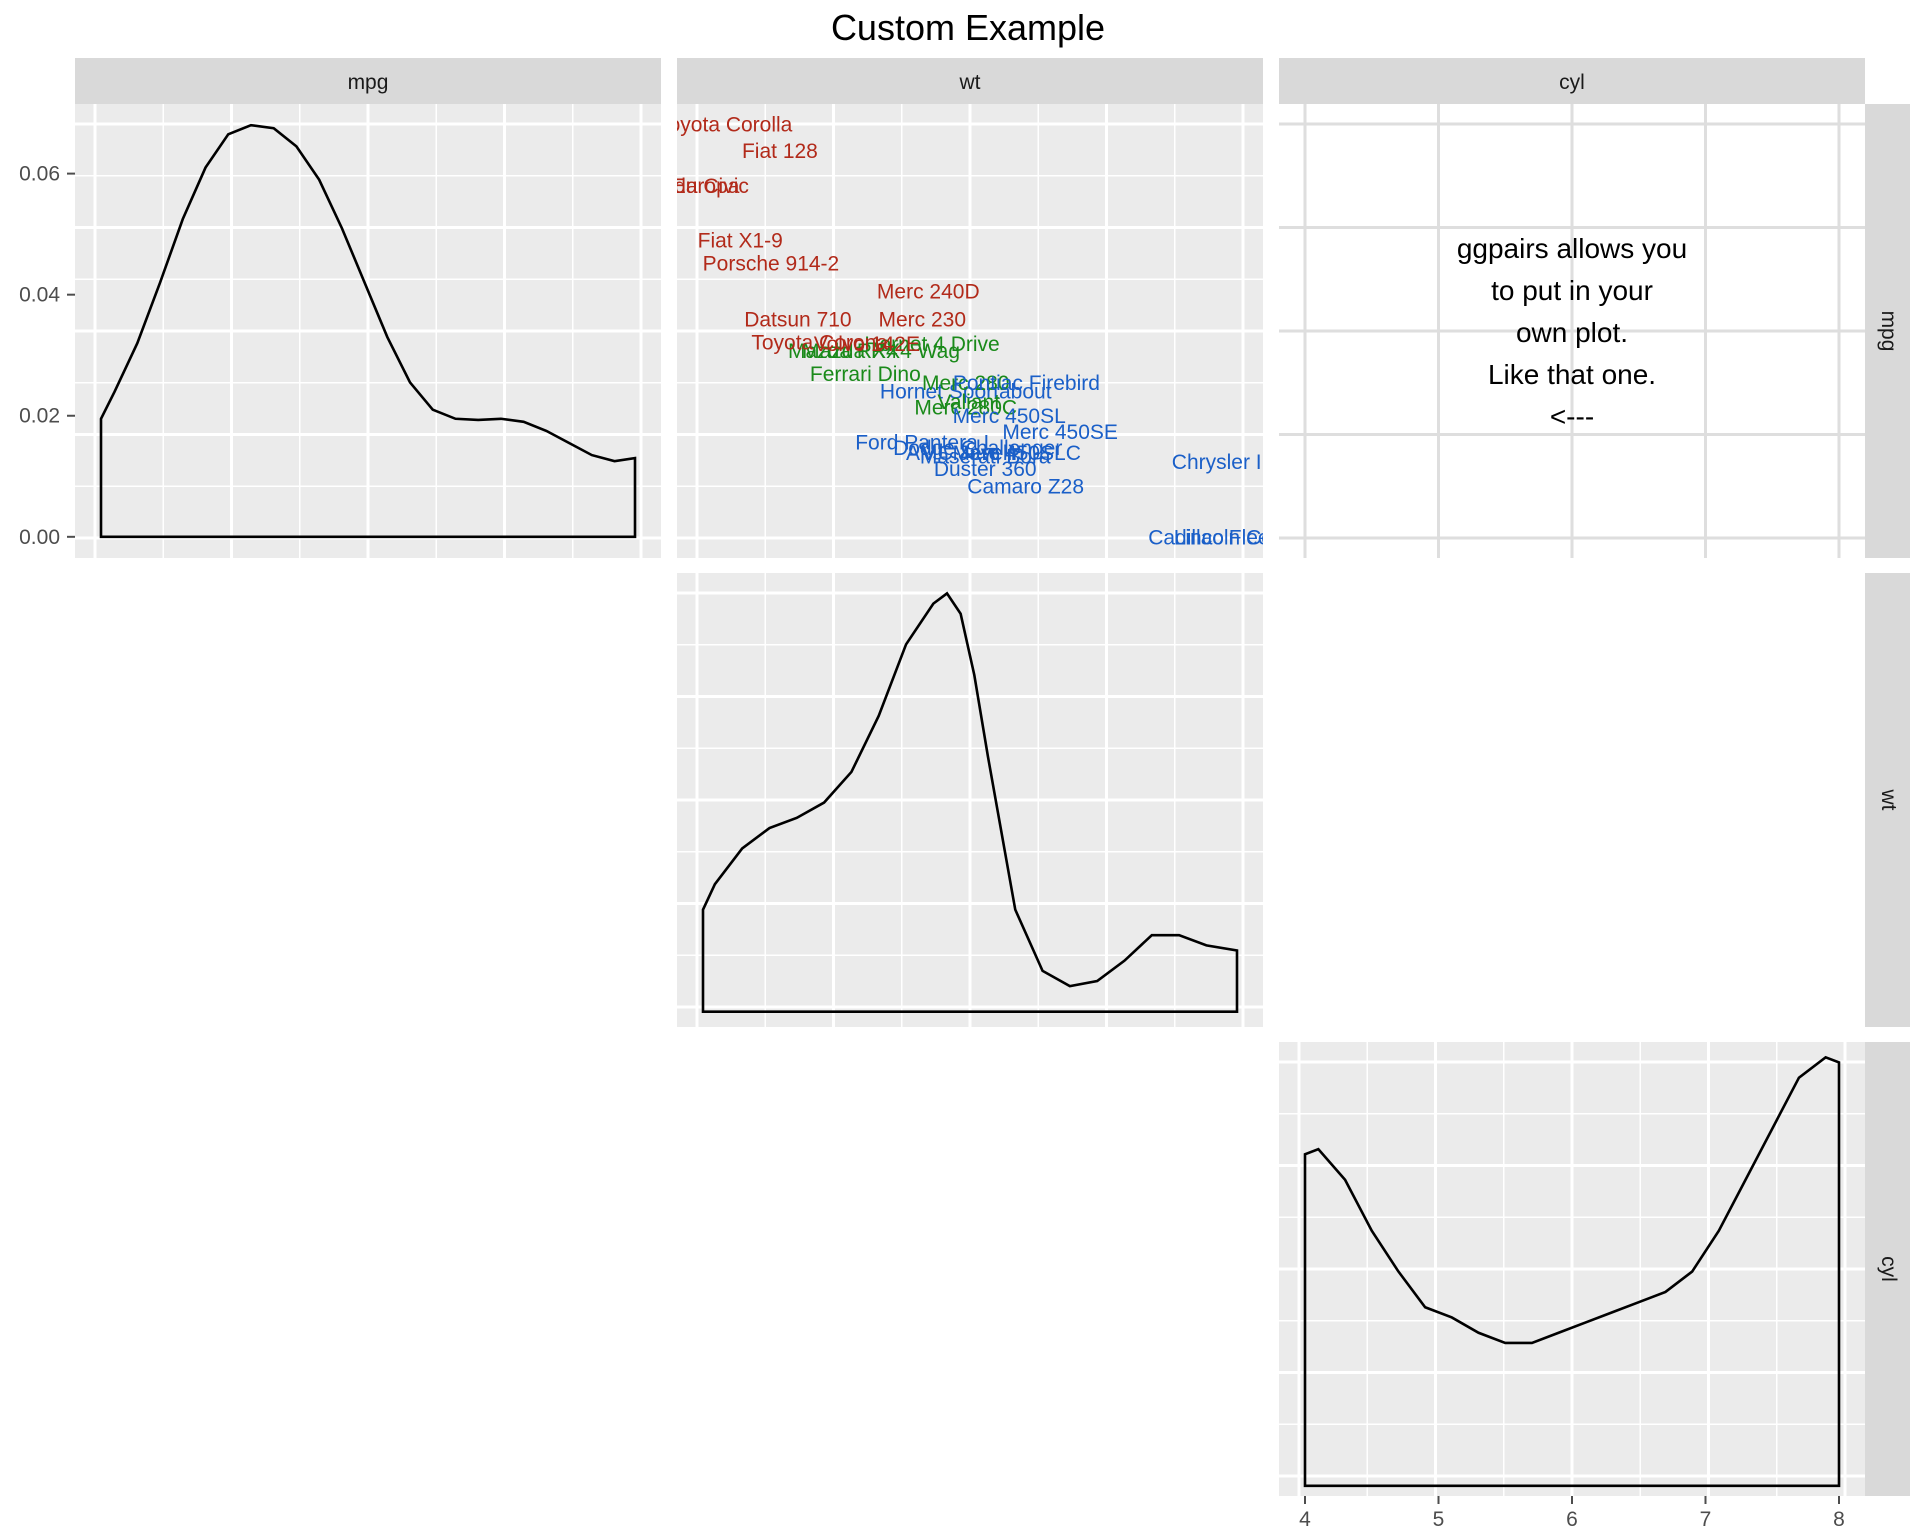 This screenshot has height=1536, width=1920. Describe the element at coordinates (970, 331) in the screenshot. I see `grid-mpg-wt` at that location.